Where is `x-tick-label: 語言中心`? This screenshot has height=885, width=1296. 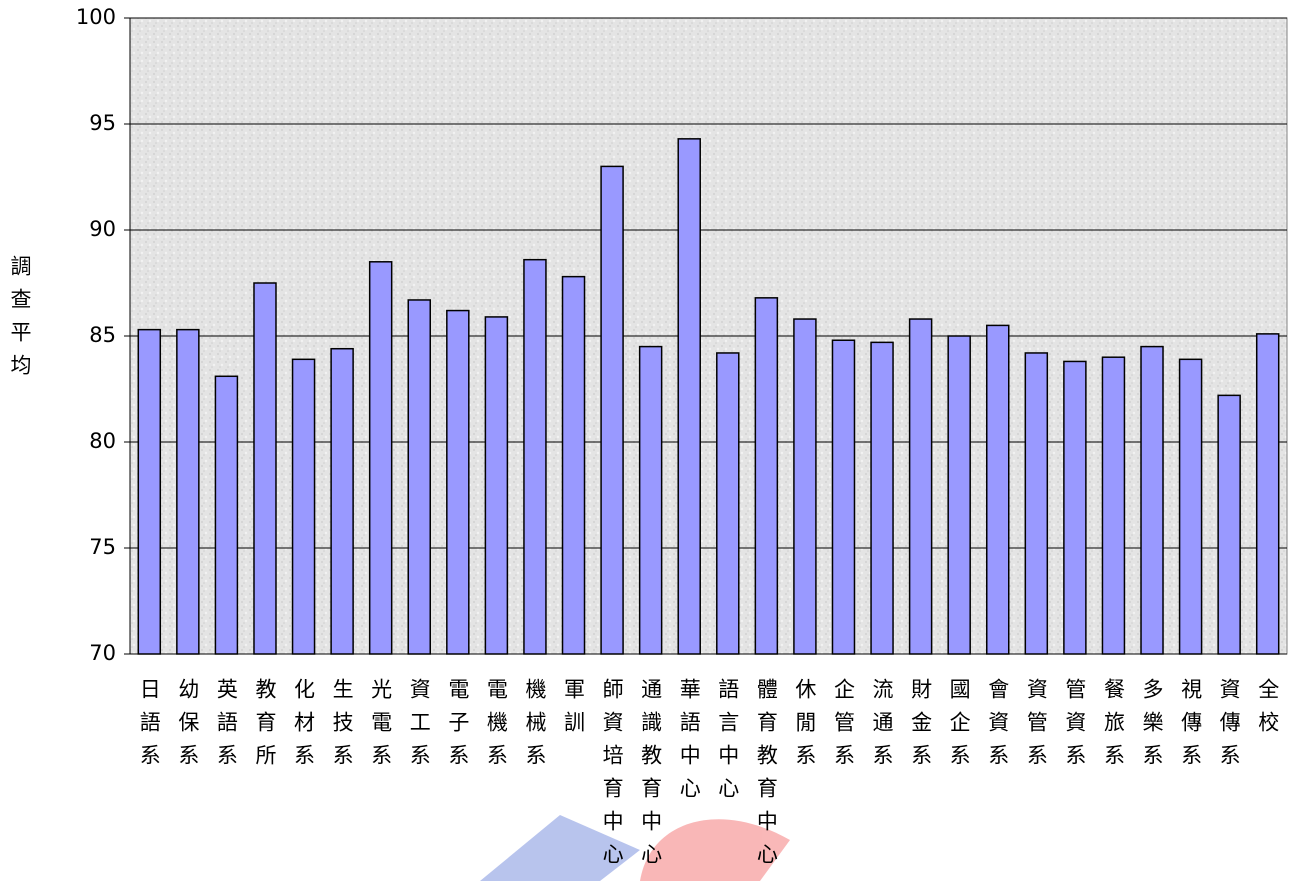 x-tick-label: 語言中心 is located at coordinates (728, 744).